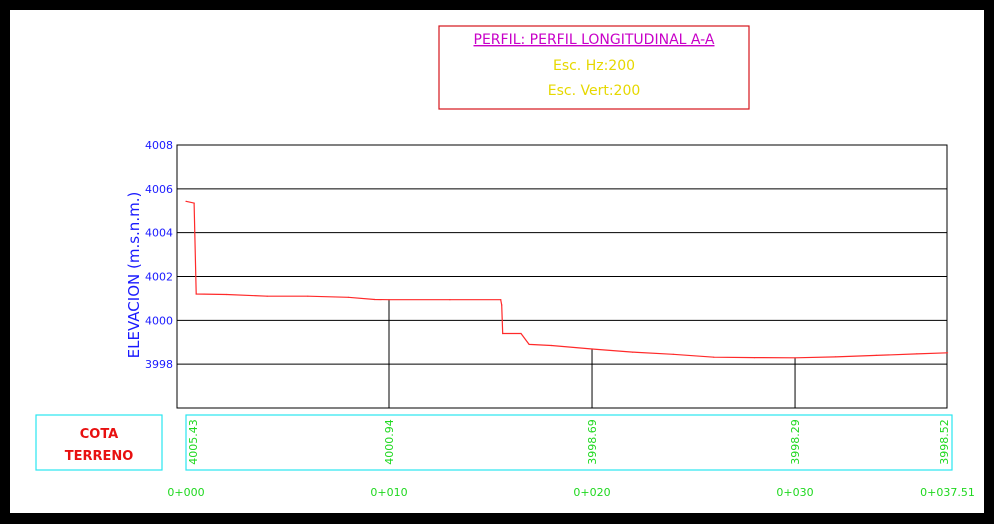  I want to click on station-labels: 0+000 0+010 0+020 0+030 0+037.51, so click(570, 492).